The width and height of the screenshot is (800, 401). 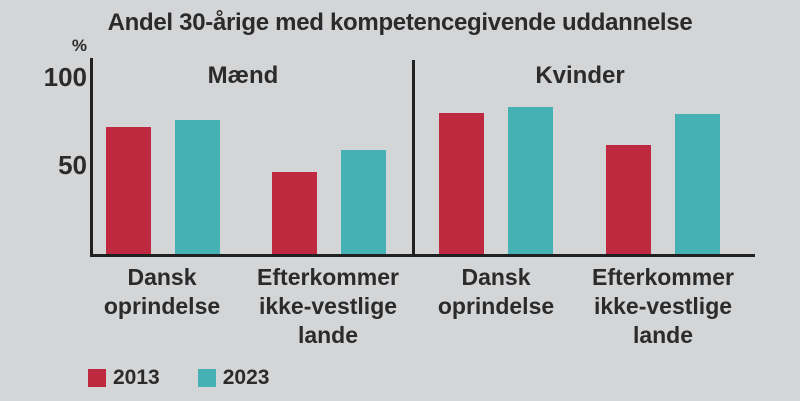 What do you see at coordinates (246, 377) in the screenshot?
I see `legend-label-2023: 2023` at bounding box center [246, 377].